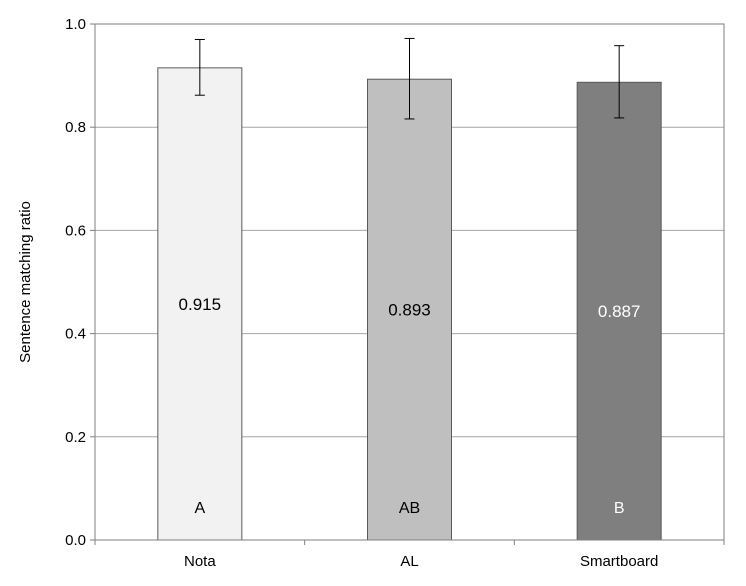 This screenshot has width=746, height=586. What do you see at coordinates (80, 282) in the screenshot?
I see `y-axis-ticks: 0.0 0.2 0.4 0.6 0.8 1.0` at bounding box center [80, 282].